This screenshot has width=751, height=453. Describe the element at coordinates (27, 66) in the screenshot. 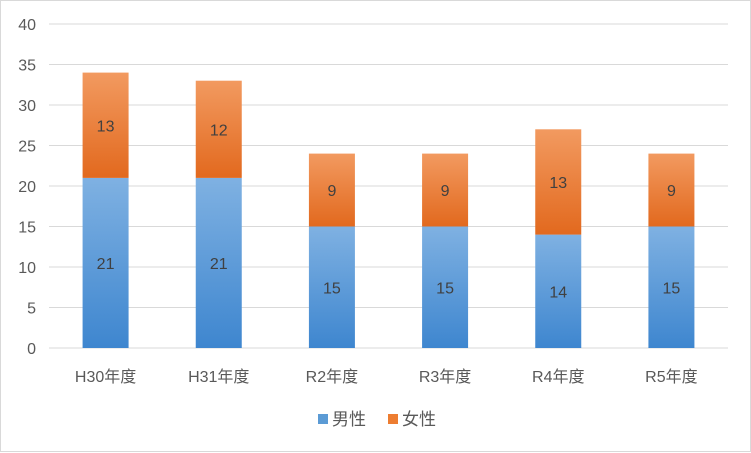

I see `y-tick-label: 35` at that location.